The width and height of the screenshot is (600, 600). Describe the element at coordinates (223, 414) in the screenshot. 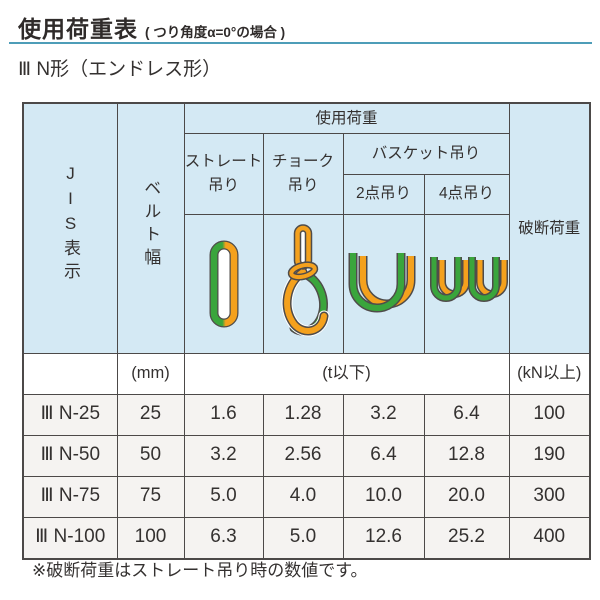

I see `cell-straight: 1.6` at that location.